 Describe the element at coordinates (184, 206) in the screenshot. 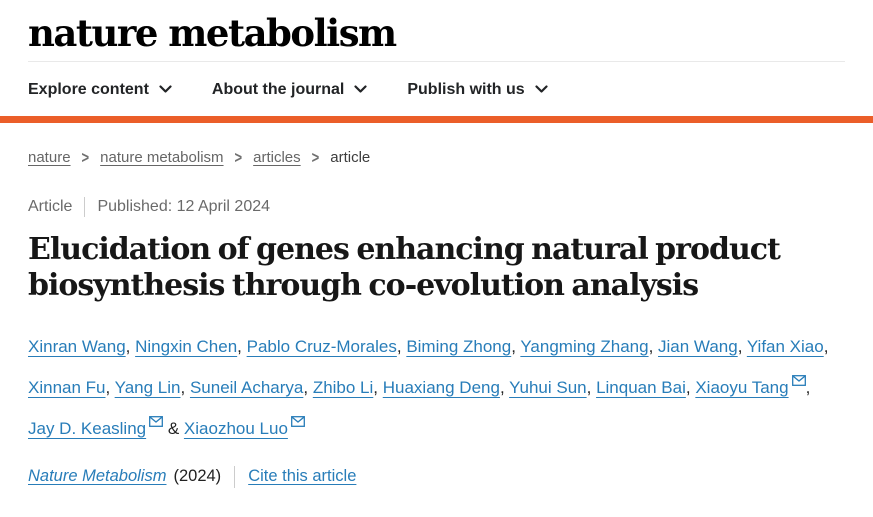

I see `published-date: Published: 12 April 2024` at that location.